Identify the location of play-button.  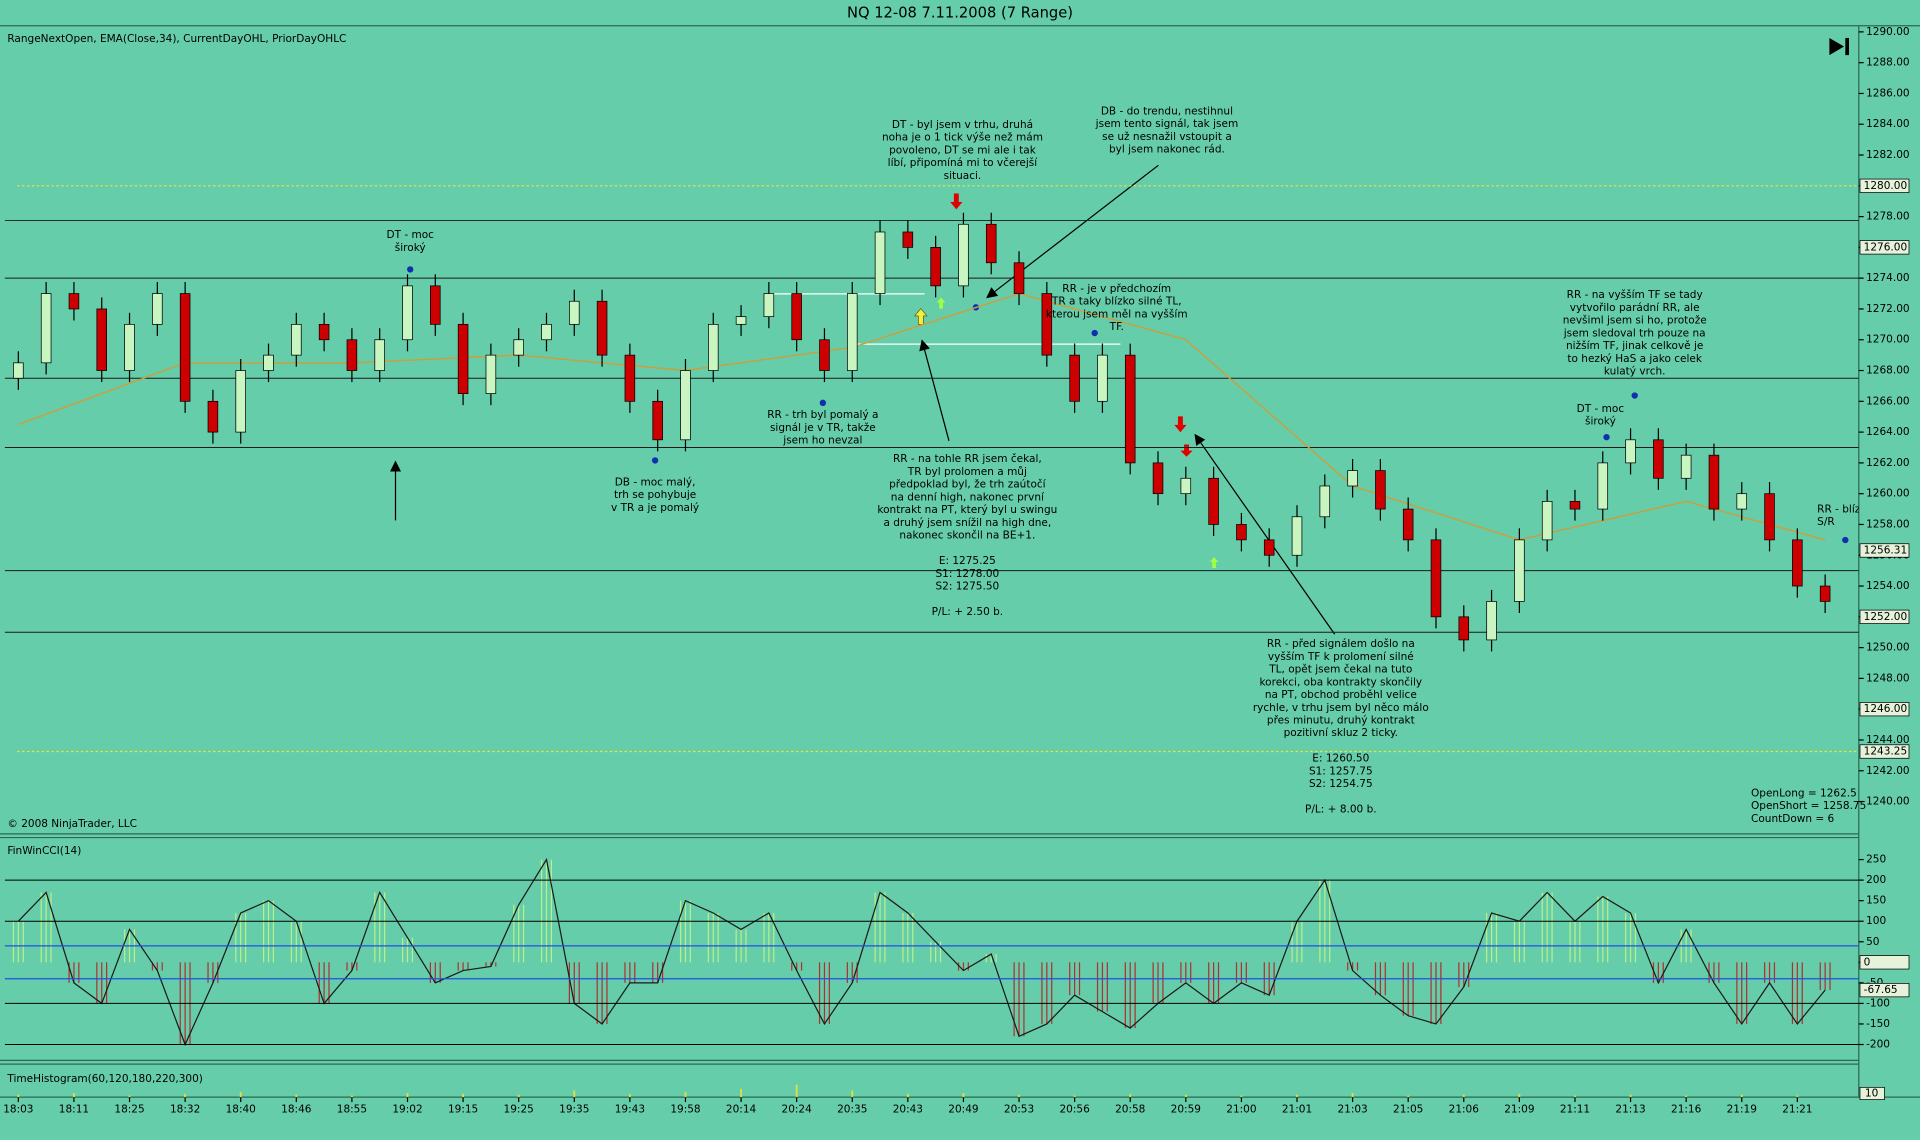
(1839, 46).